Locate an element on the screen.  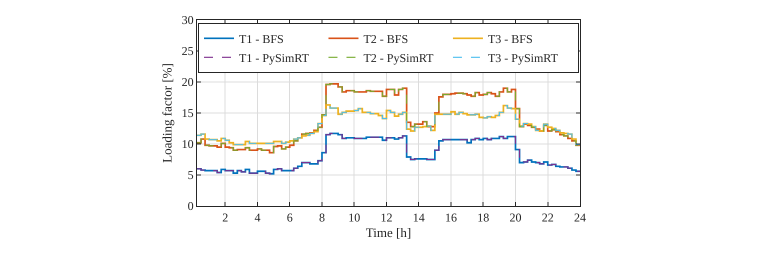
y-tick-label: 15 is located at coordinates (188, 113).